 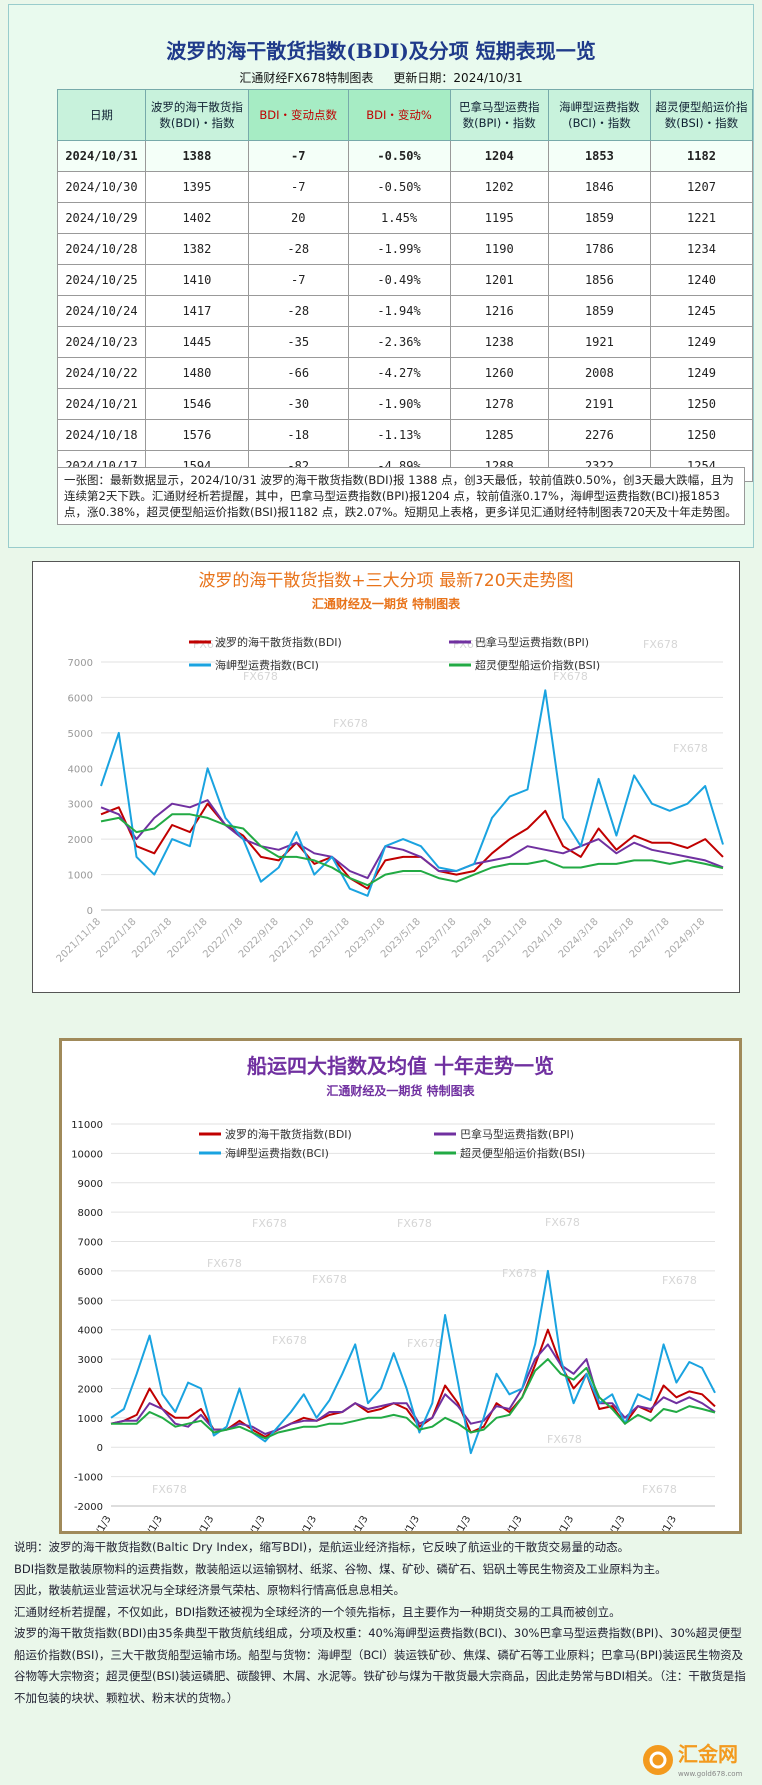 I want to click on table-cell: 2024/10/29, so click(x=101, y=218).